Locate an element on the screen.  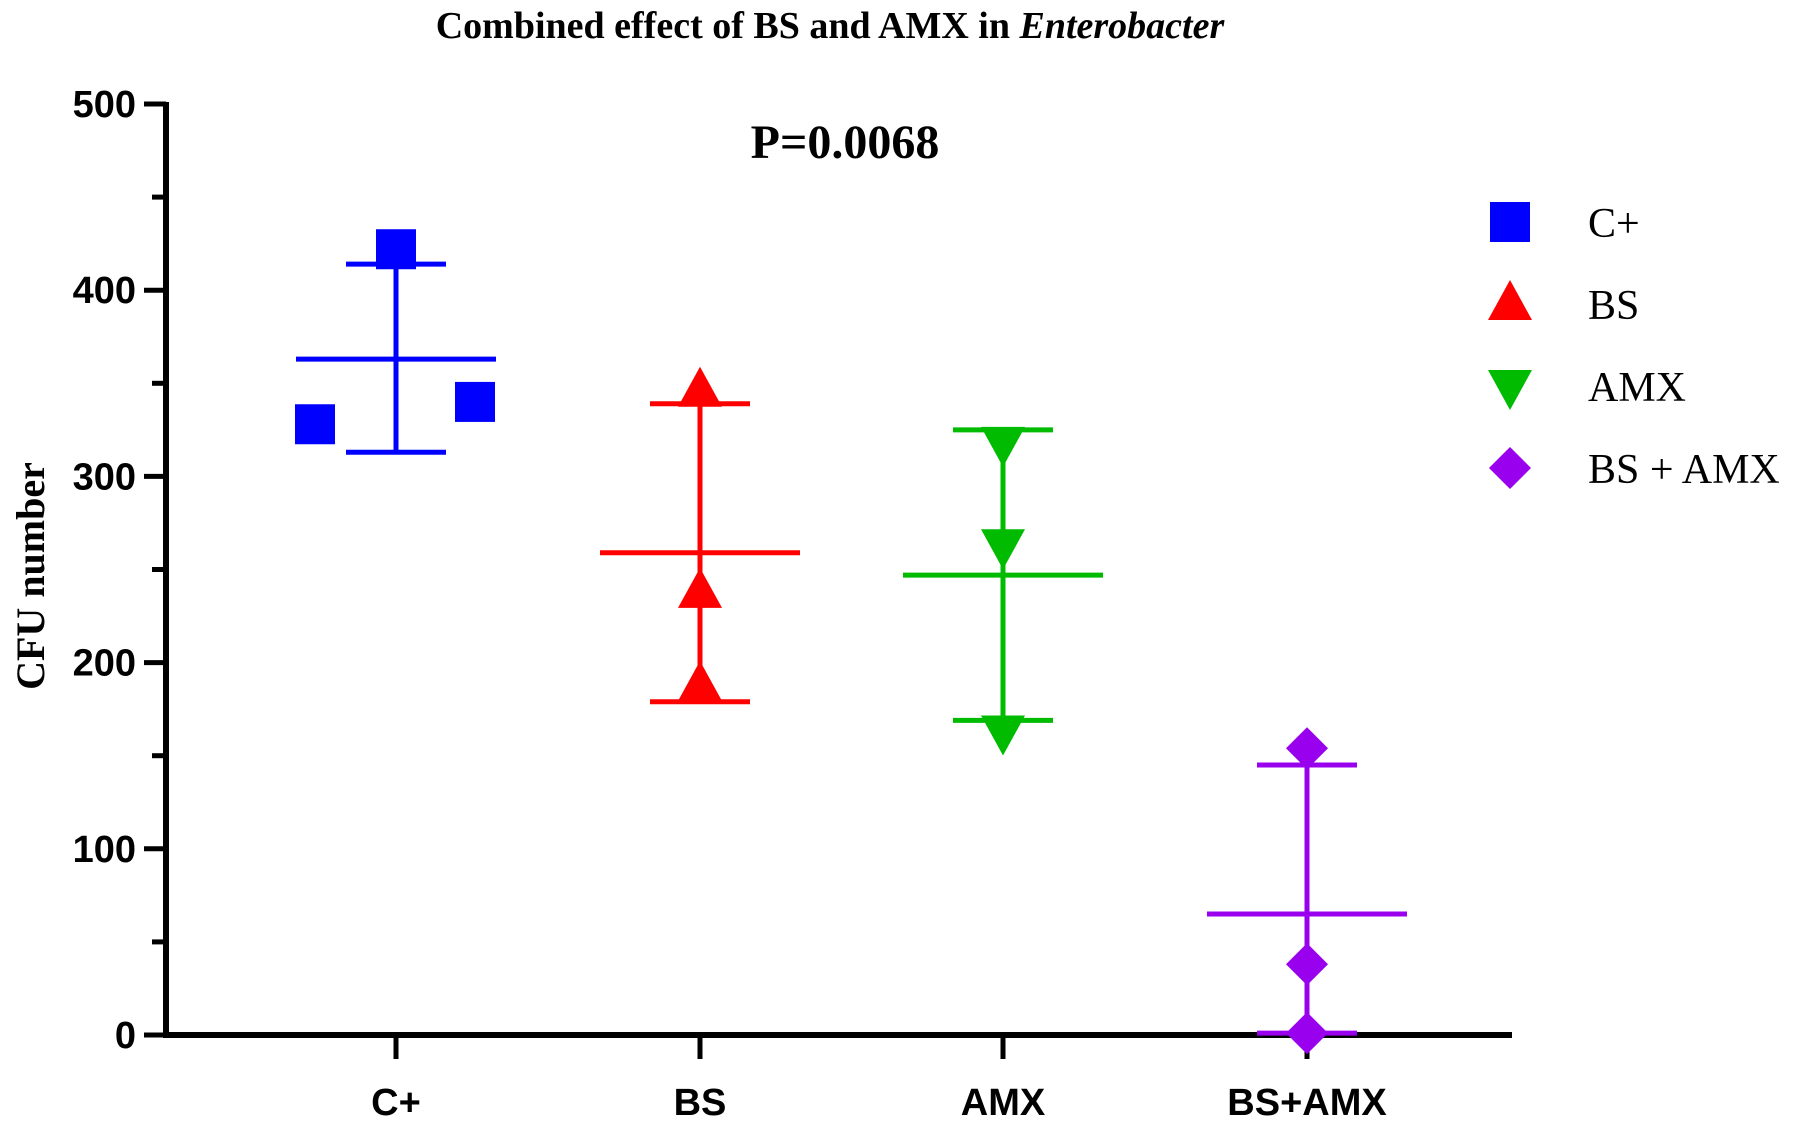
series-amx is located at coordinates (1003, 591).